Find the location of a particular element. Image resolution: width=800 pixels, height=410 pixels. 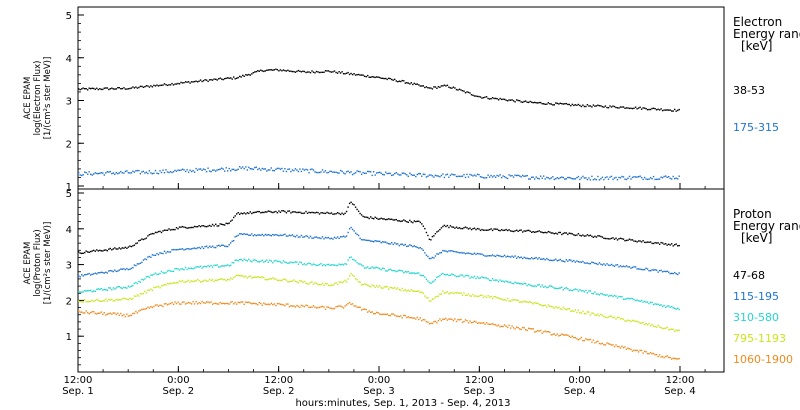

y-axis-title-line: log(Electron Flux) is located at coordinates (38, 98).